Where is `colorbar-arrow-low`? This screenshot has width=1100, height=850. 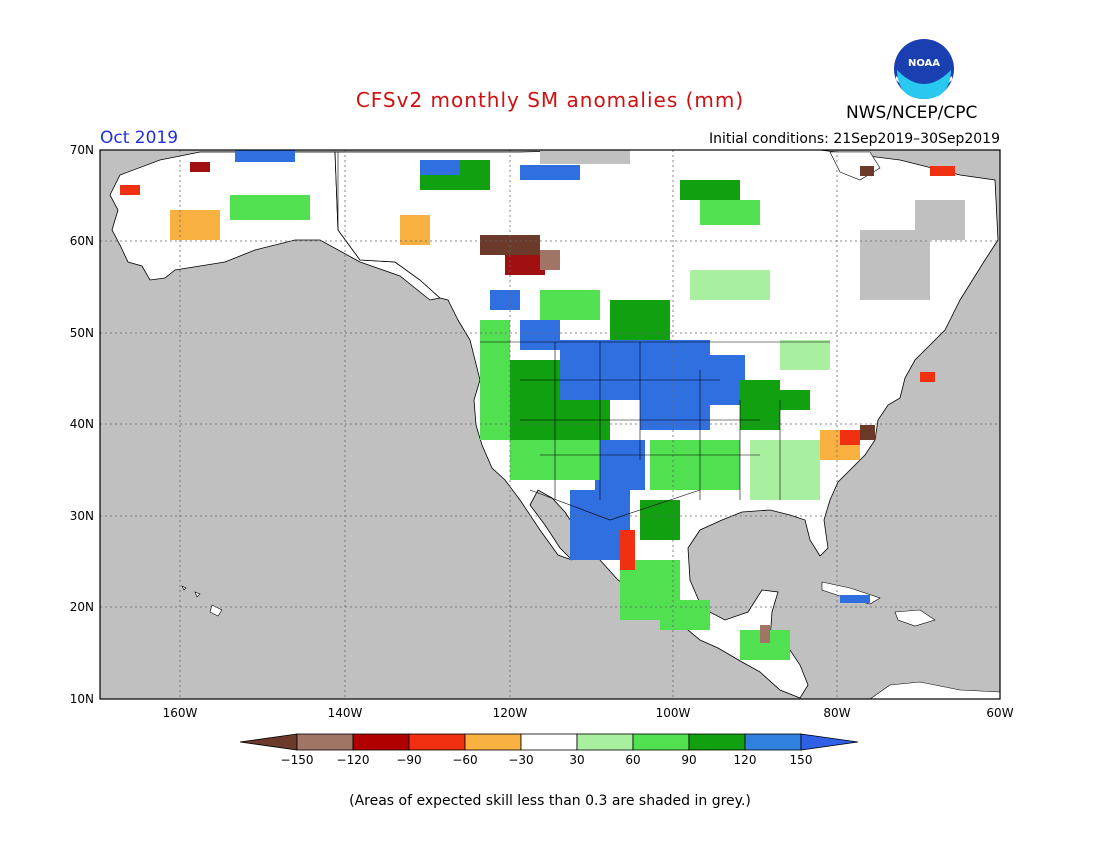 colorbar-arrow-low is located at coordinates (268, 742).